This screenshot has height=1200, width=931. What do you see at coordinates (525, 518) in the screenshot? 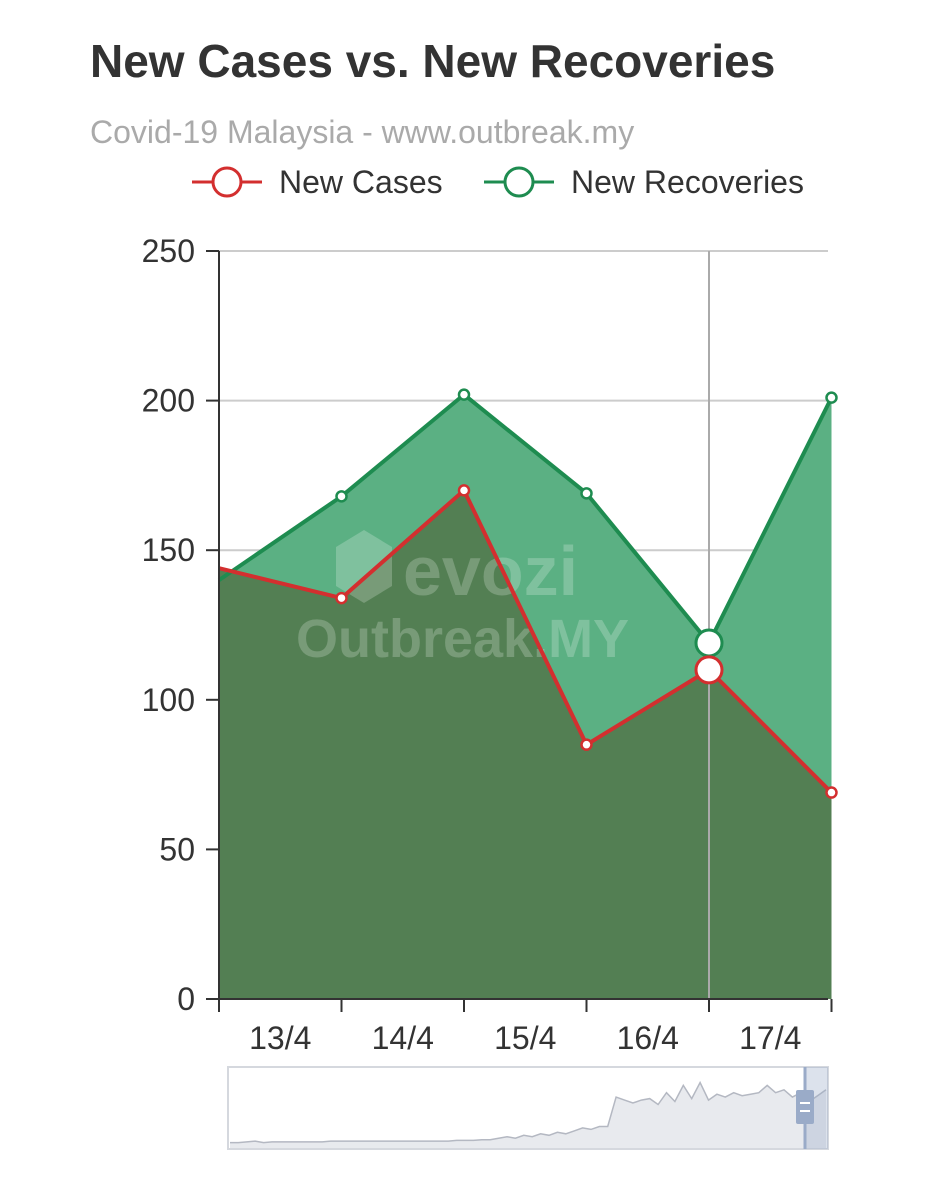
I see `line-new-recoveries` at bounding box center [525, 518].